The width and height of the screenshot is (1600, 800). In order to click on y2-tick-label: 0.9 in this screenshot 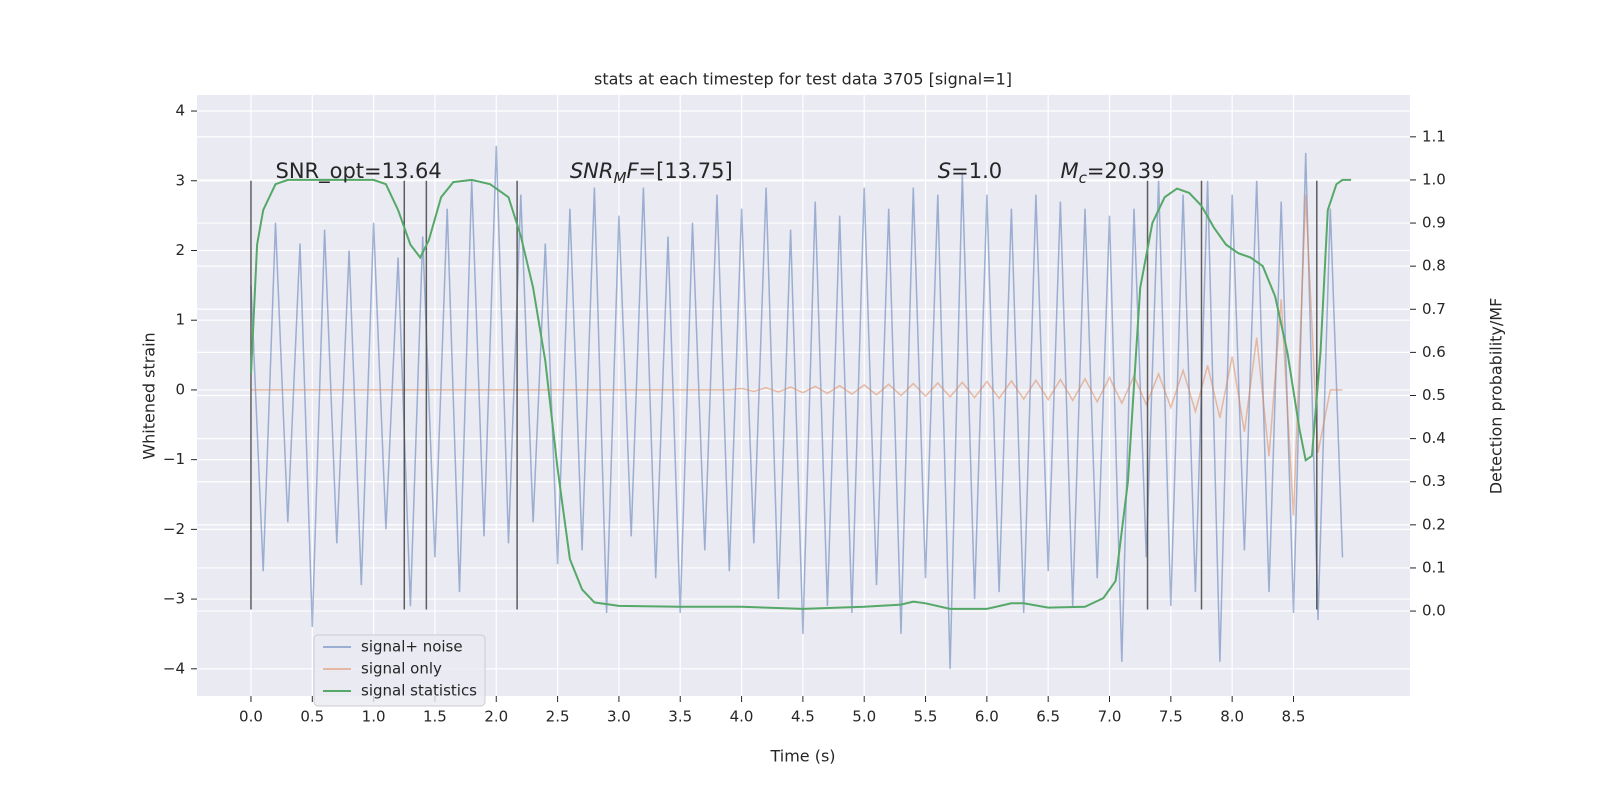, I will do `click(1434, 223)`.